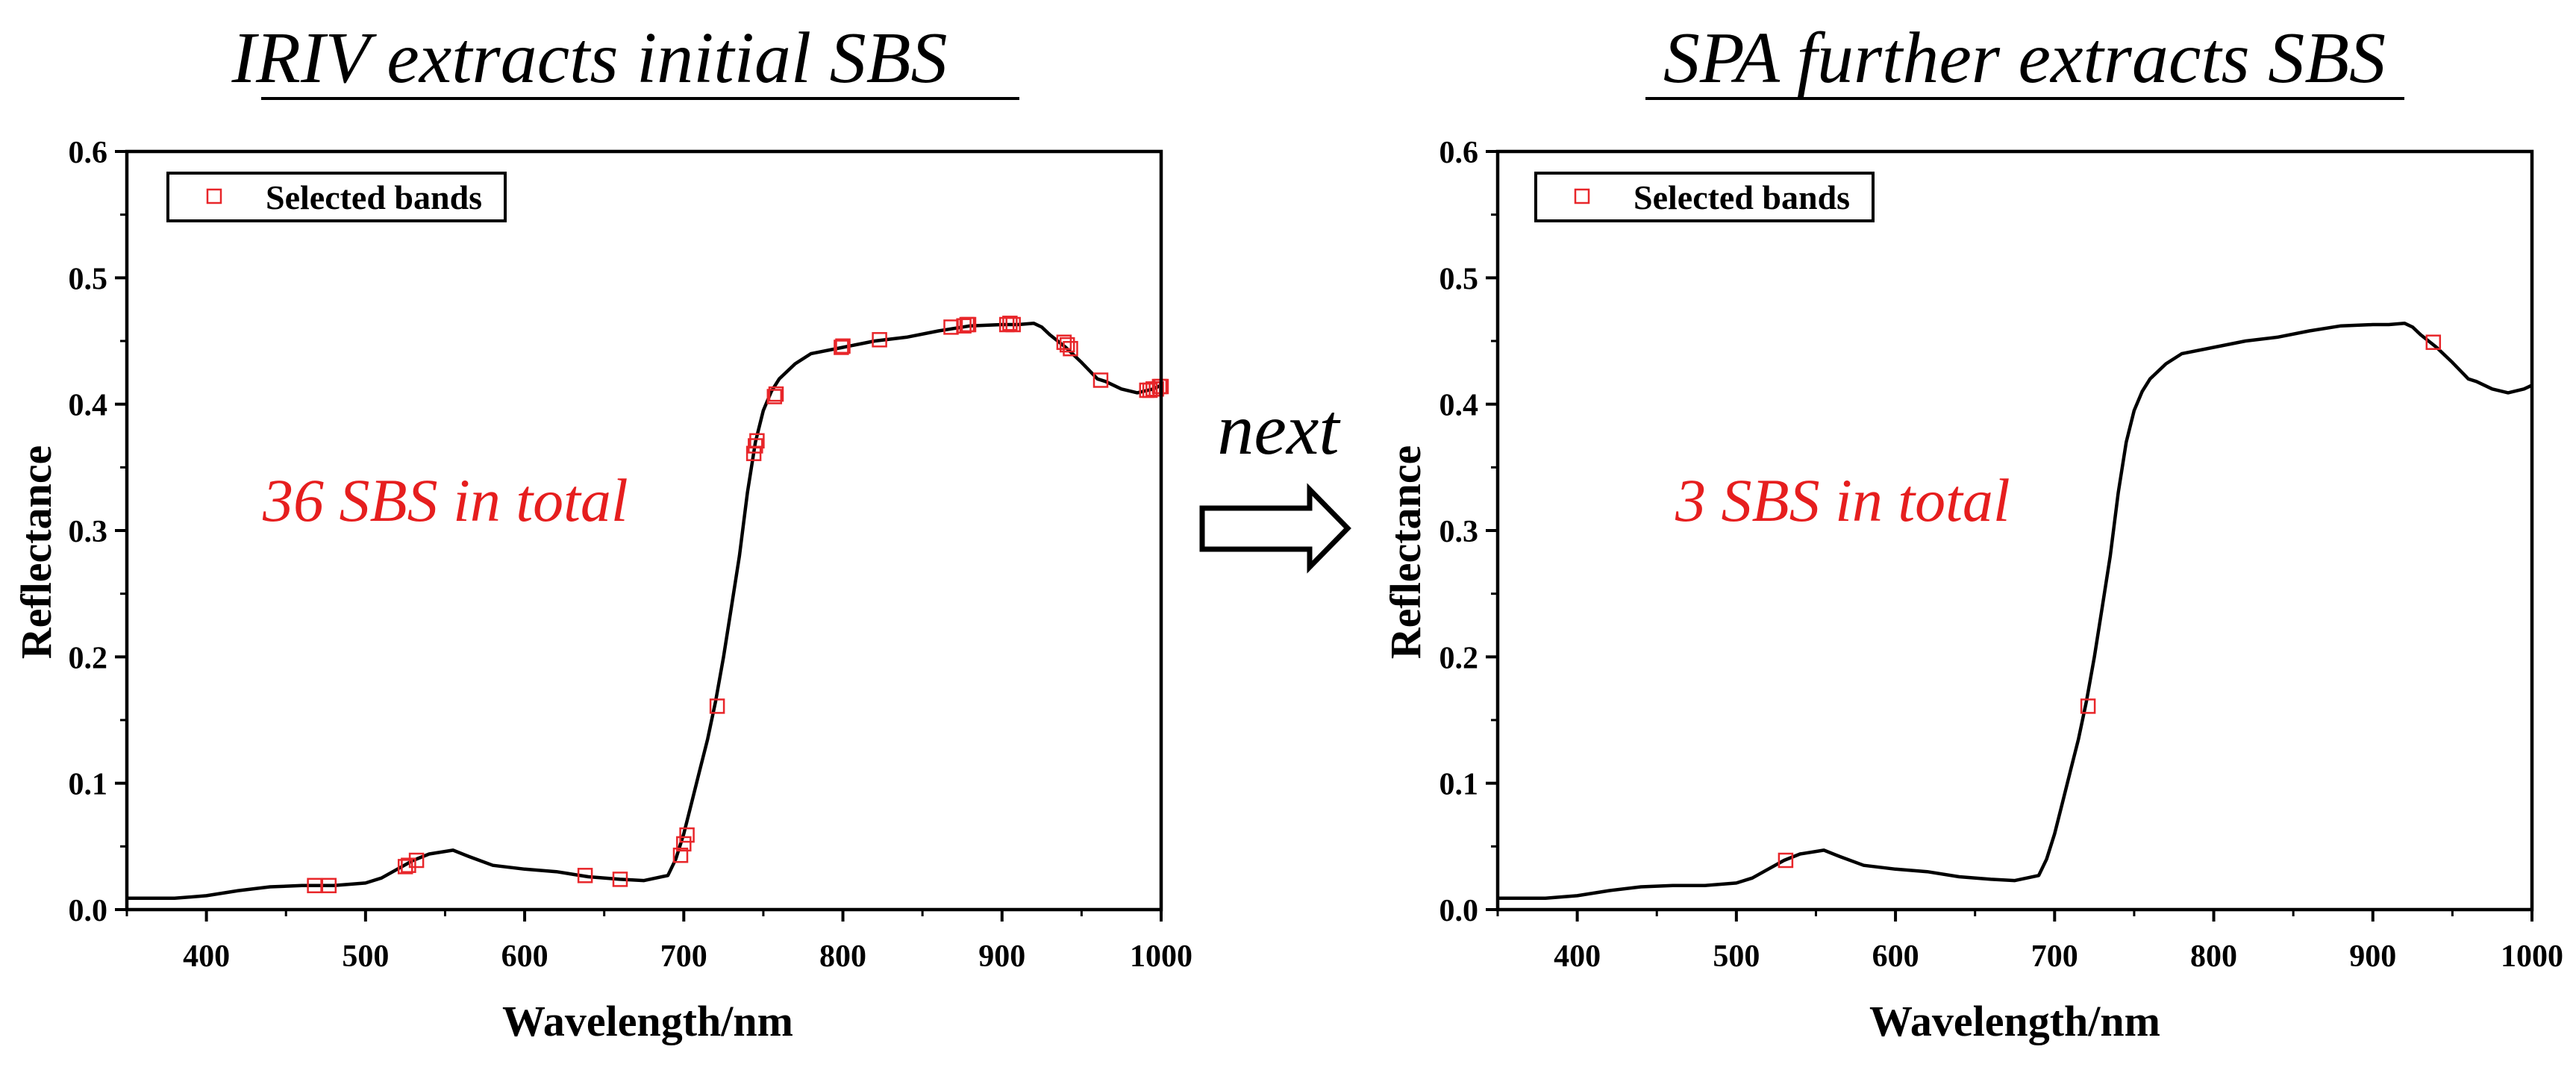  What do you see at coordinates (589, 58) in the screenshot?
I see `chart-title: IRIV extracts initial SBS` at bounding box center [589, 58].